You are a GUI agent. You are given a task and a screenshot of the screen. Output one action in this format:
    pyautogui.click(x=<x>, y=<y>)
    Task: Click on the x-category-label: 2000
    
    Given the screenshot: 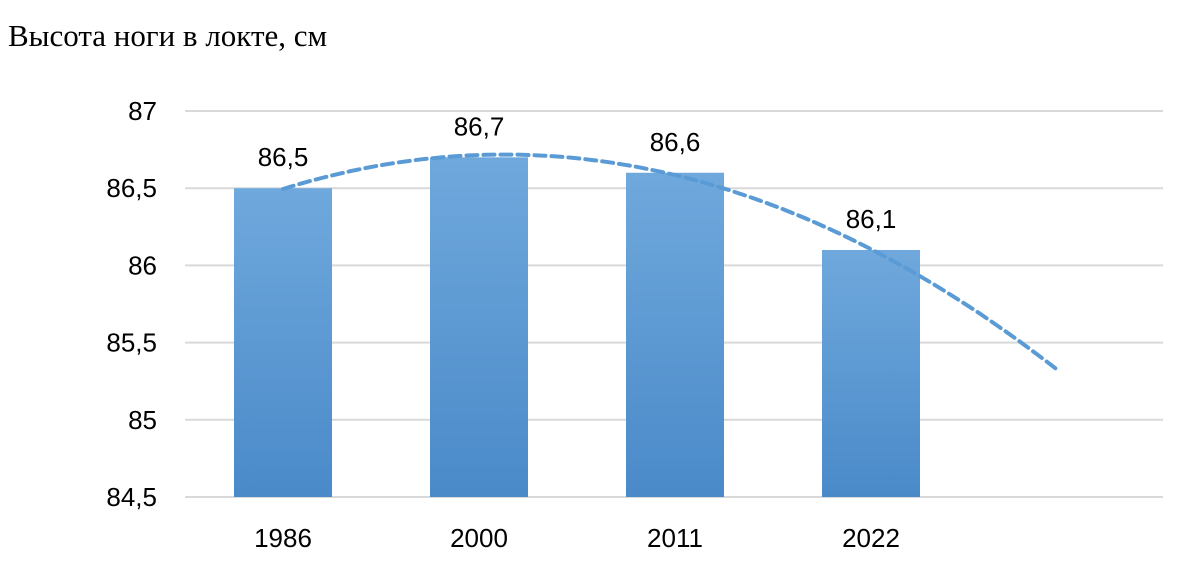 What is the action you would take?
    pyautogui.click(x=479, y=538)
    